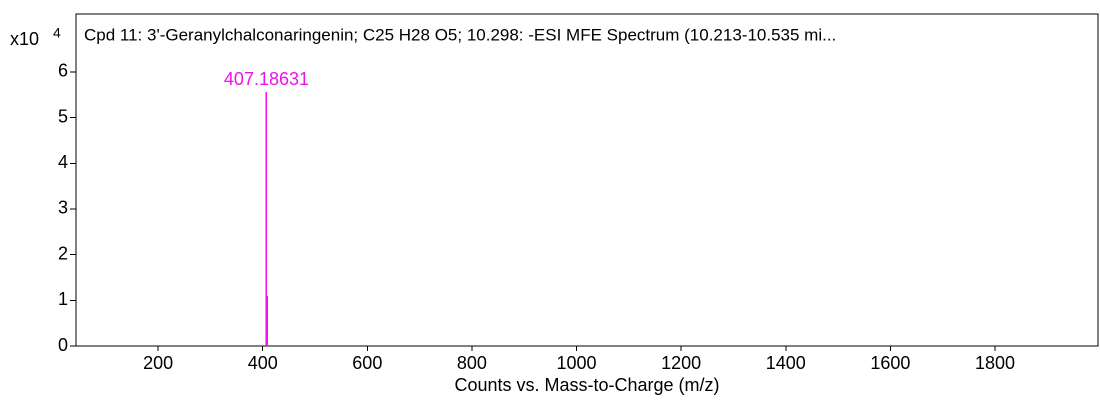  I want to click on x-tick-label: 1800, so click(995, 363).